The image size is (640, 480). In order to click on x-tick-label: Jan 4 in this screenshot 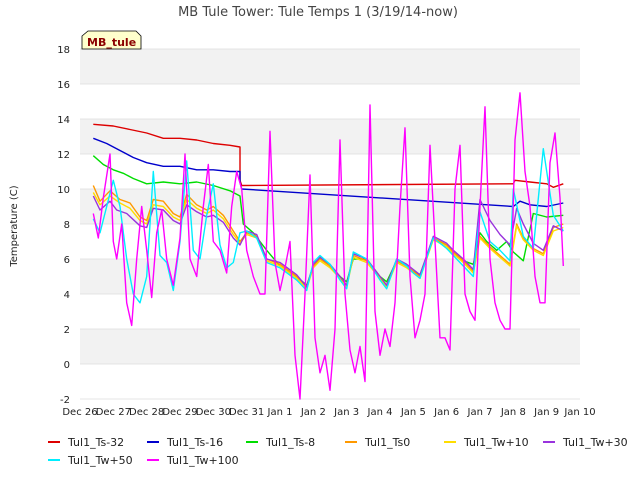, I will do `click(380, 412)`.